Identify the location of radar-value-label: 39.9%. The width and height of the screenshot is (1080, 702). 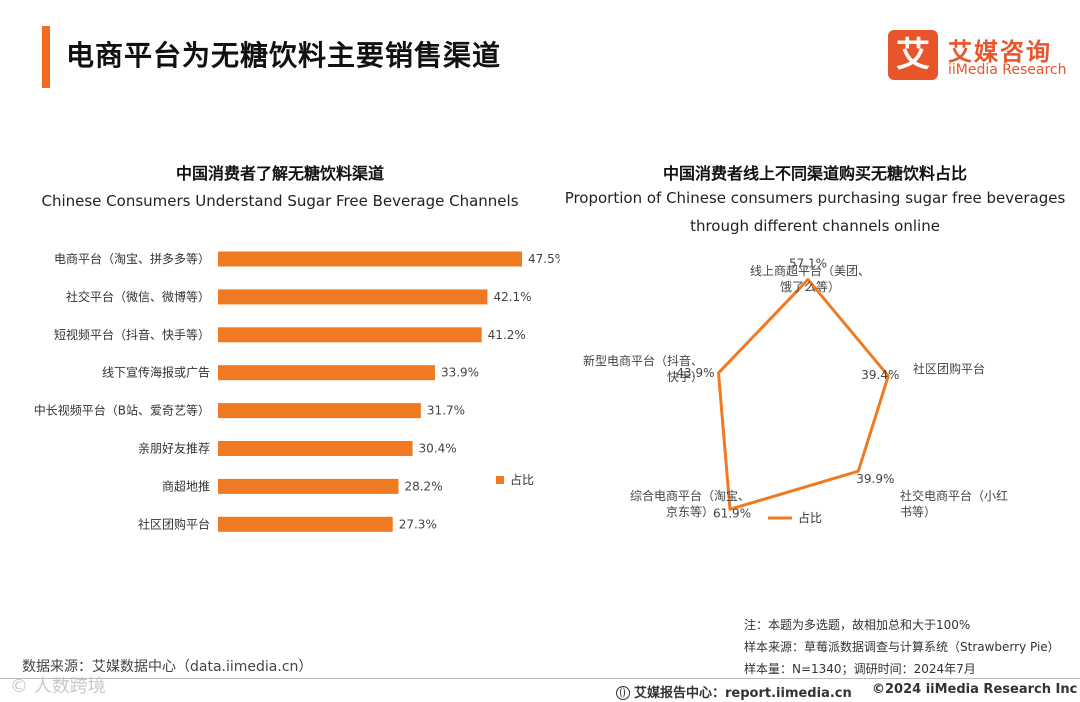
(875, 479).